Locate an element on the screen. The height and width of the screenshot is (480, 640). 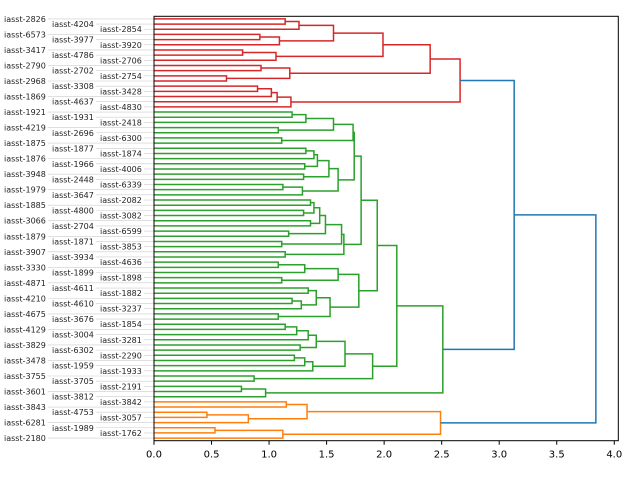
leaf-label: iasst-2790 is located at coordinates (25, 65).